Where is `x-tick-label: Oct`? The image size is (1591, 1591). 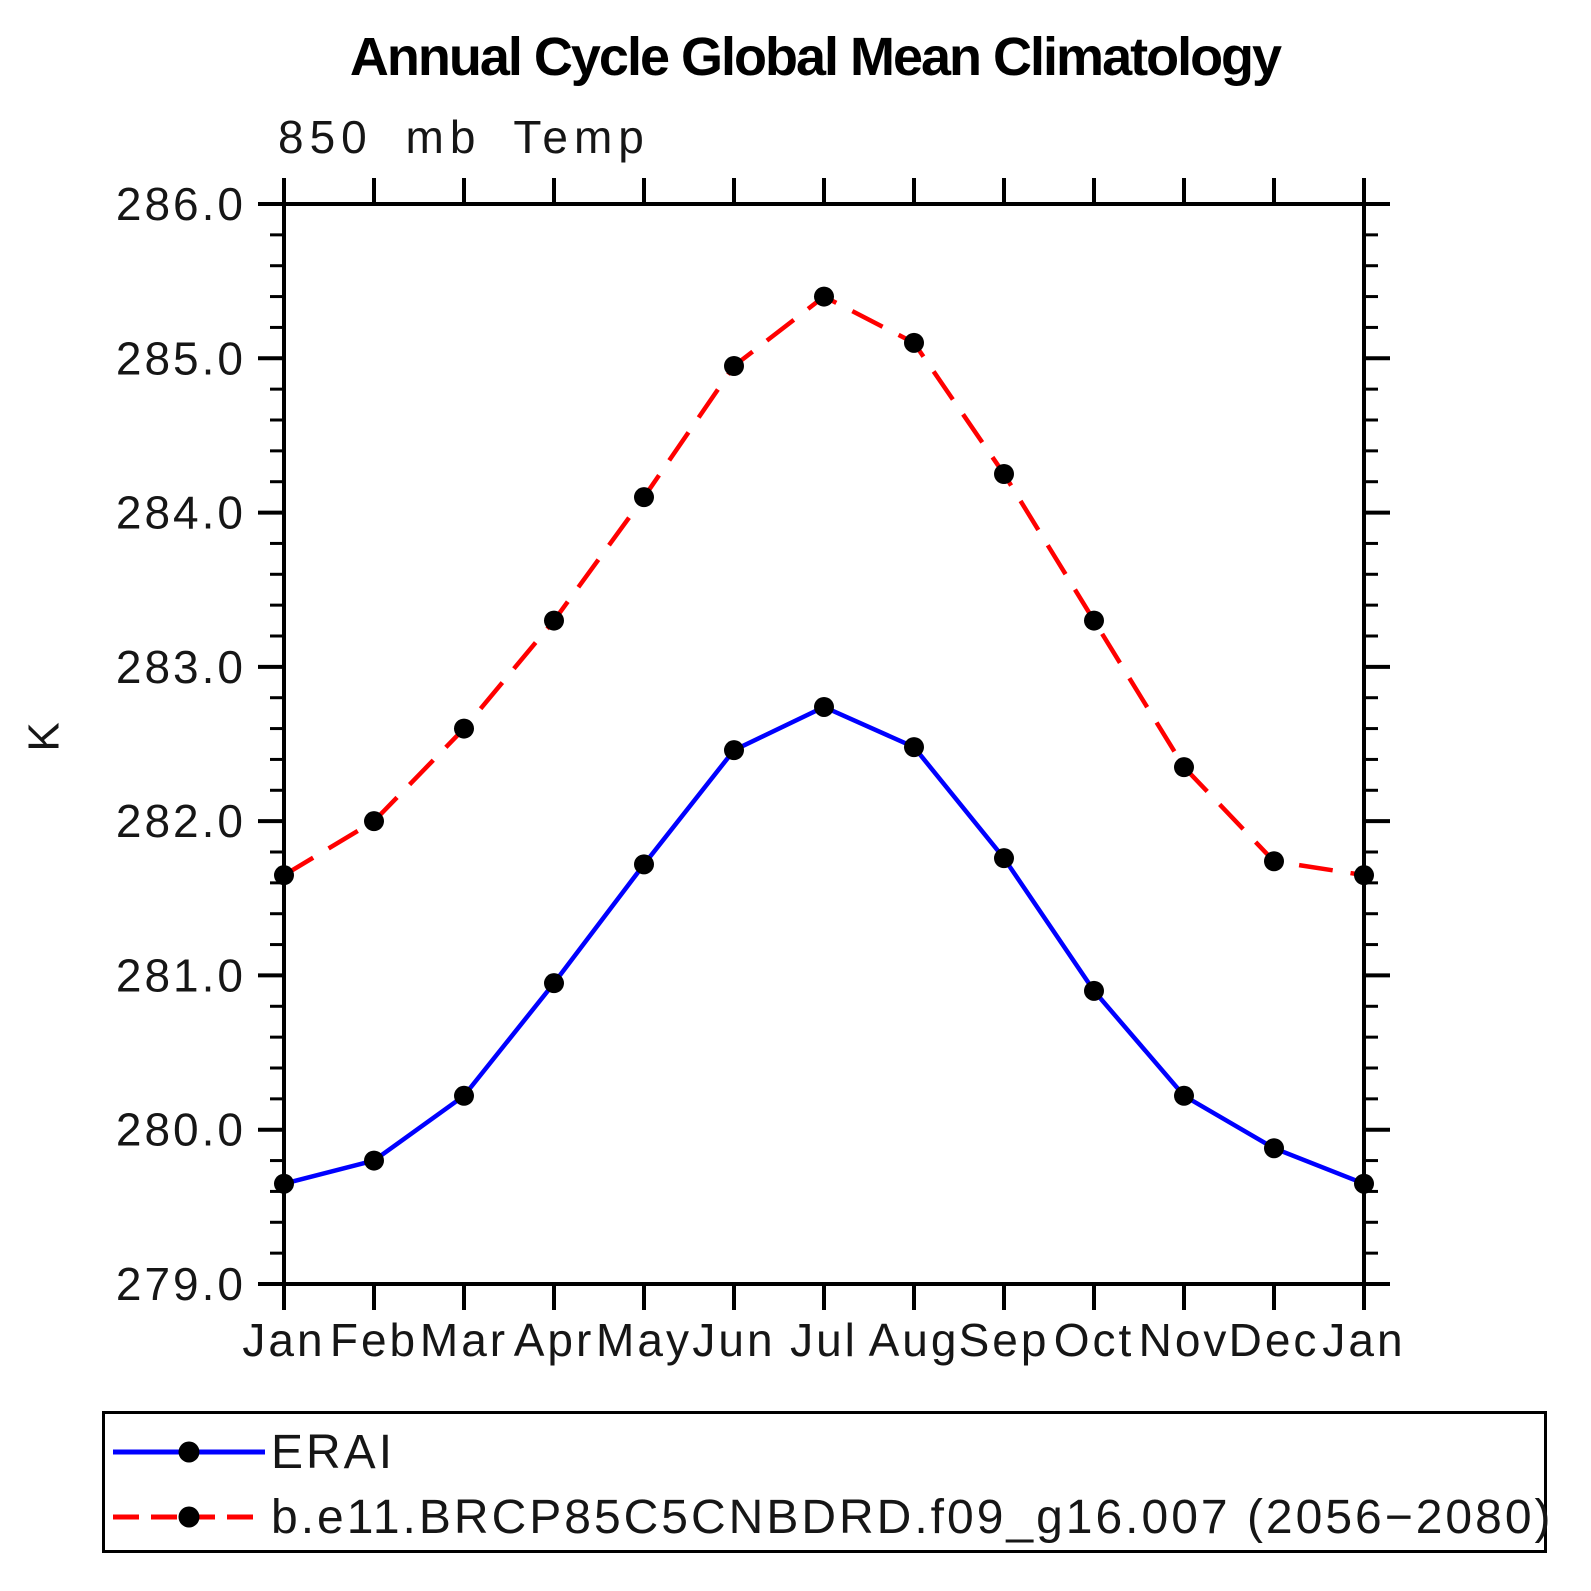 x-tick-label: Oct is located at coordinates (1094, 1340).